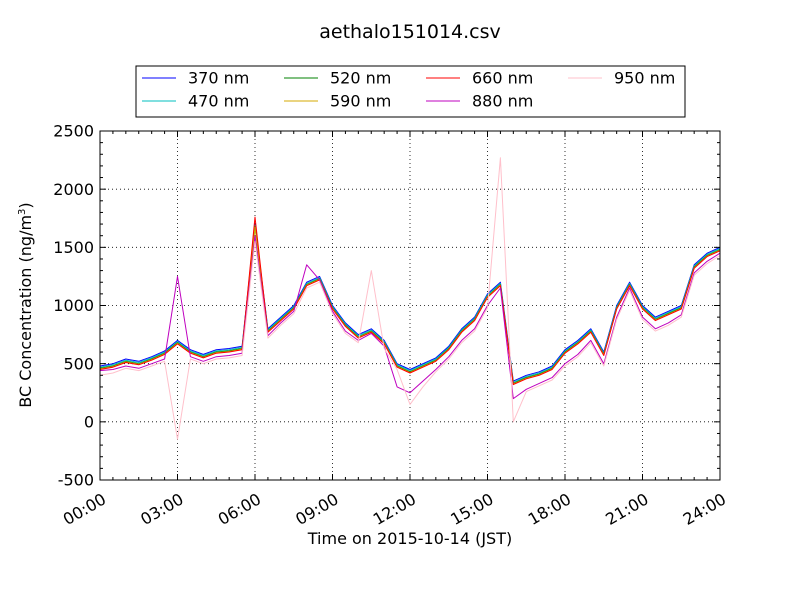 The image size is (800, 600). What do you see at coordinates (76, 480) in the screenshot?
I see `y-tick-label: -500` at bounding box center [76, 480].